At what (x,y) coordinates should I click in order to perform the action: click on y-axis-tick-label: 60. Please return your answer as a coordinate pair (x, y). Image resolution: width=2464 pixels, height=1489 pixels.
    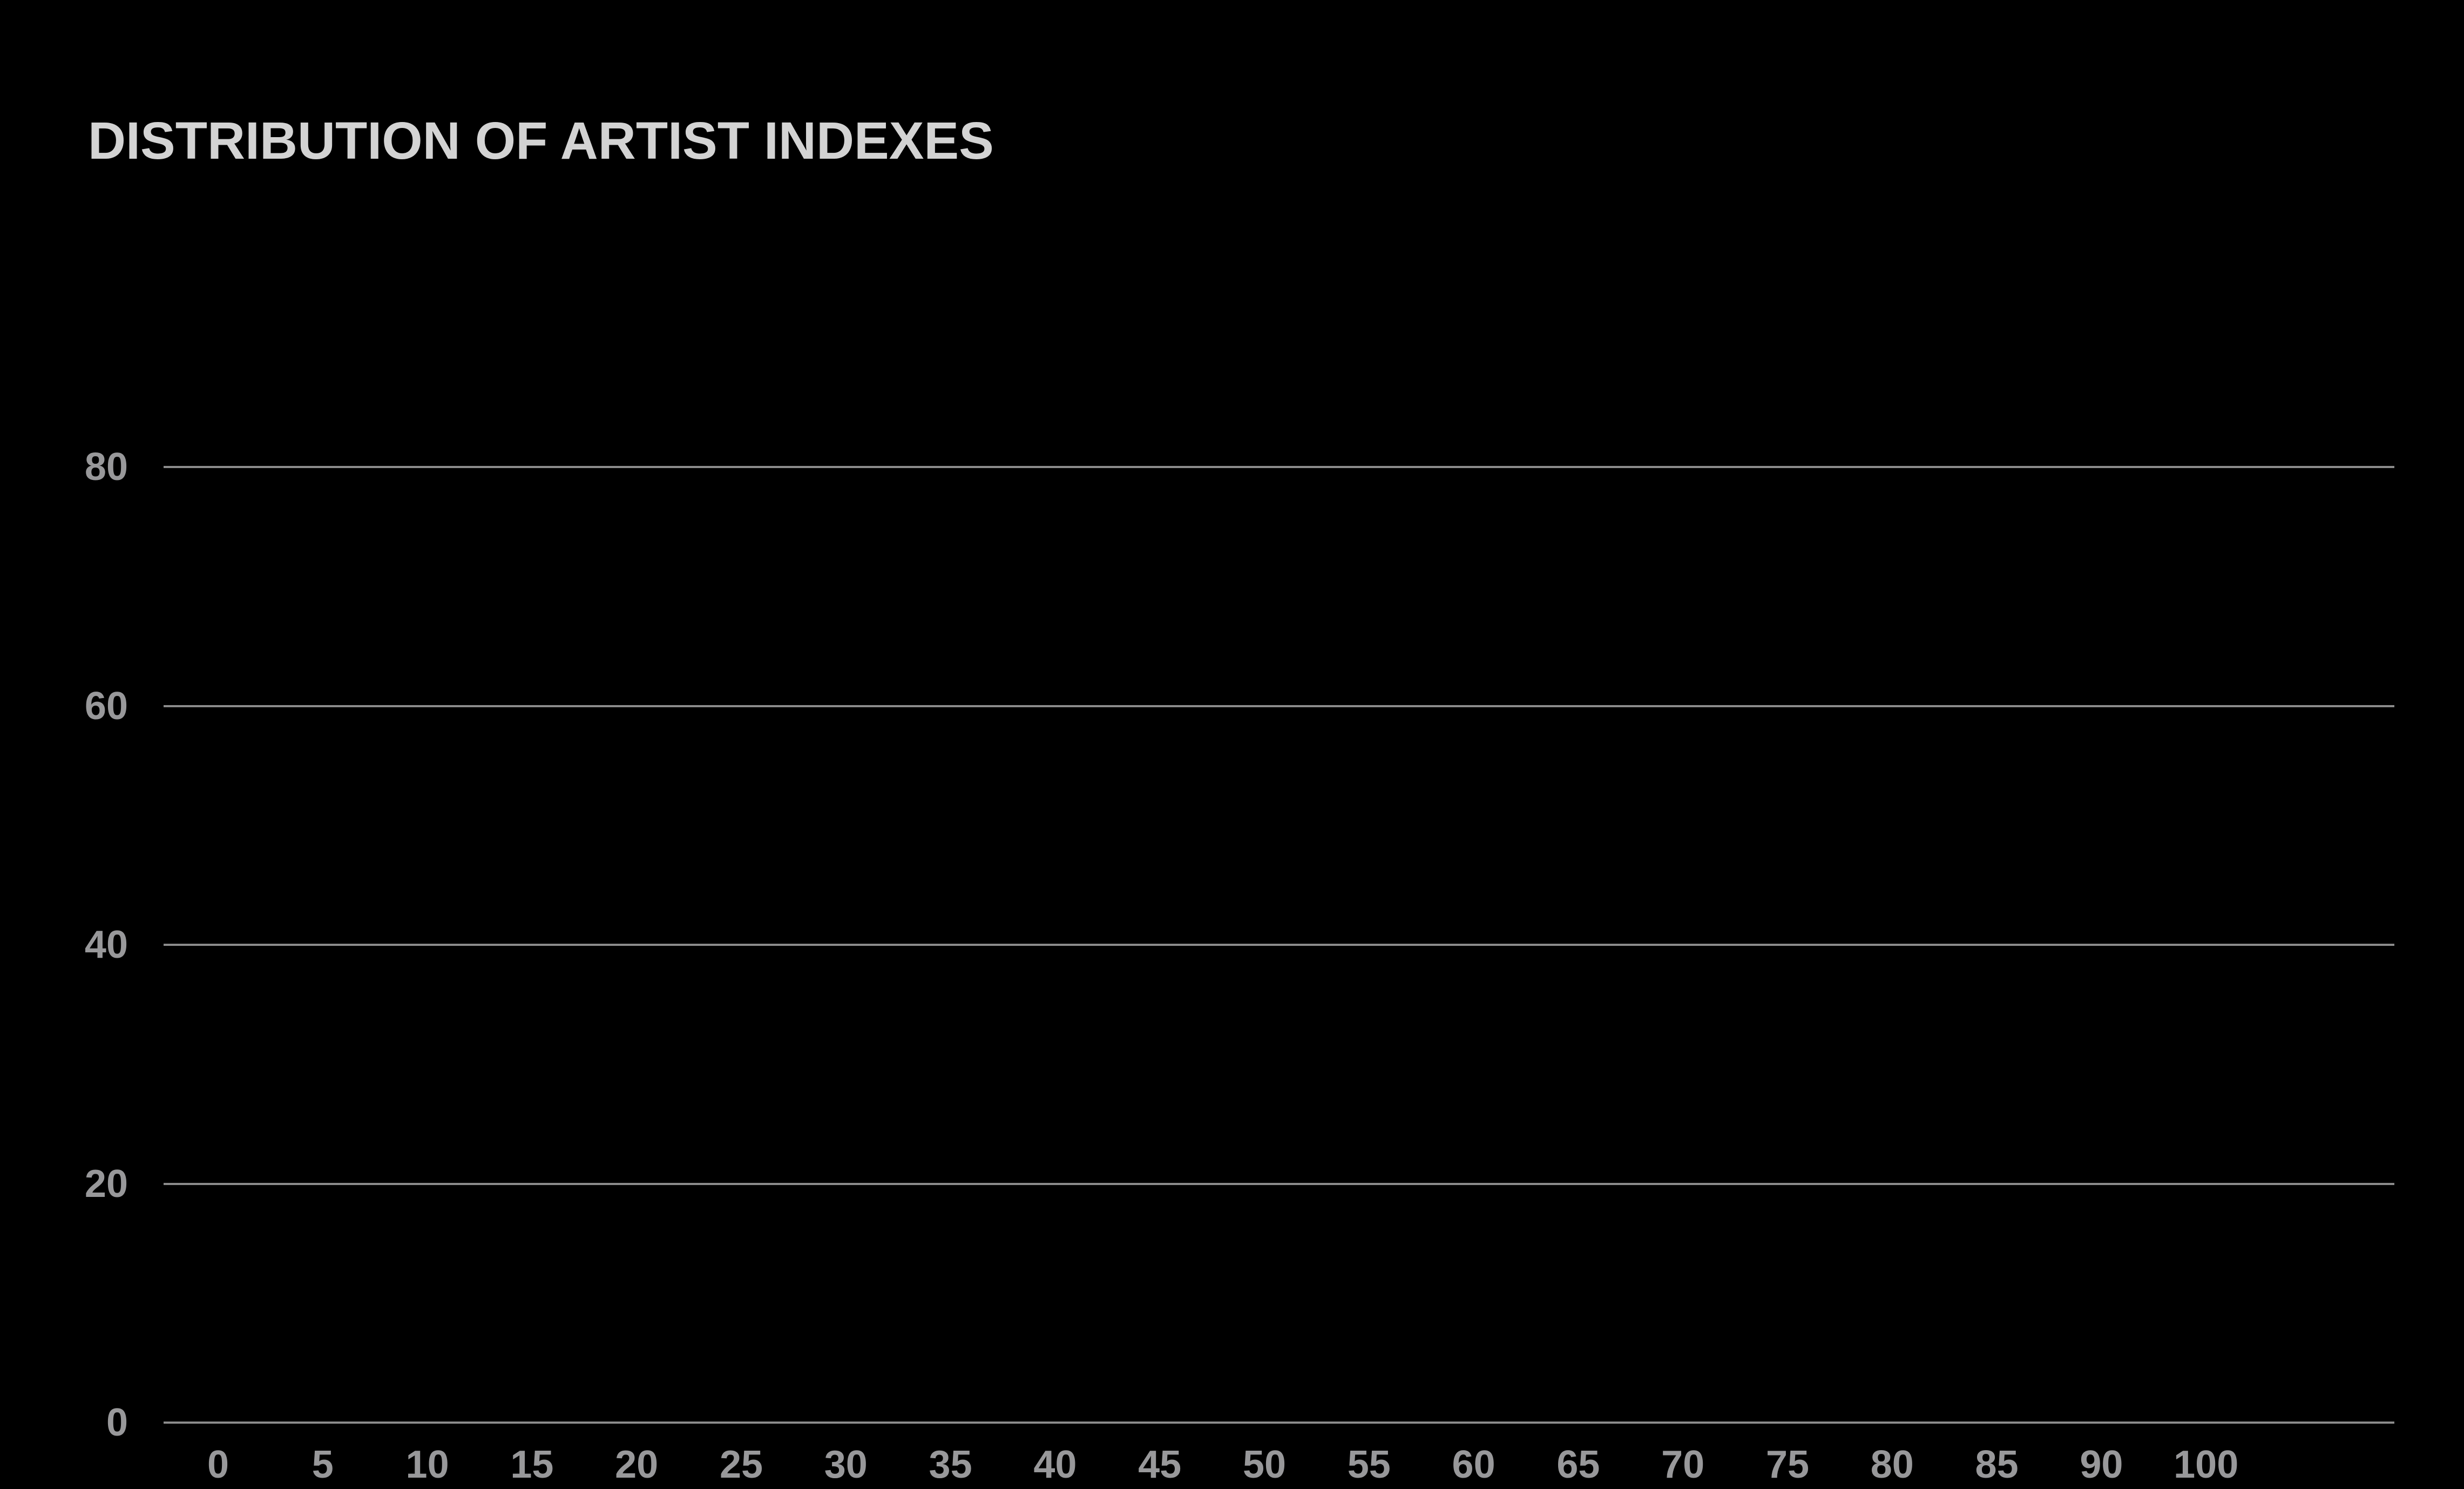
    Looking at the image, I should click on (64, 706).